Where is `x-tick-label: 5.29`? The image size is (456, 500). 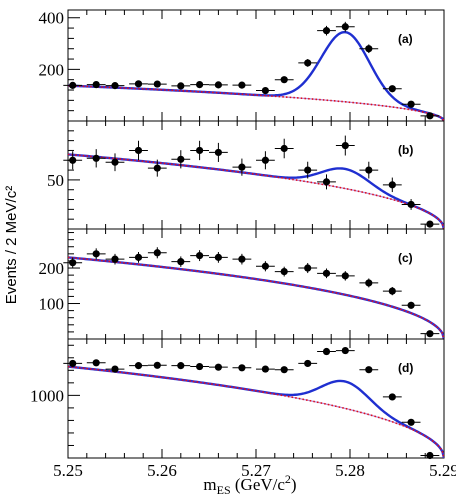 x-tick-label: 5.29 is located at coordinates (442, 470).